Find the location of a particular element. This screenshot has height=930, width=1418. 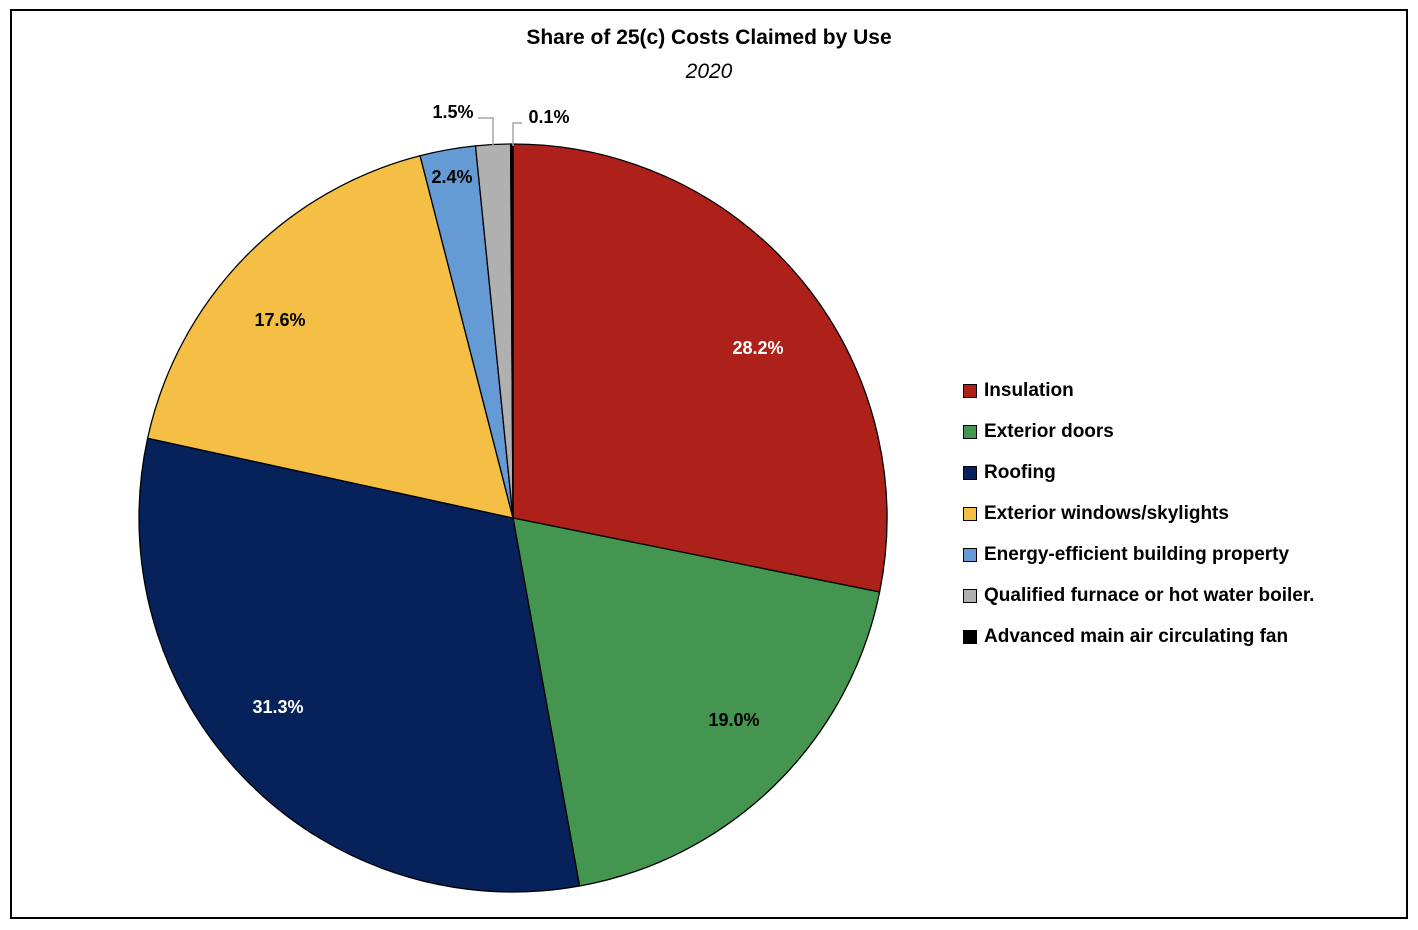

legend-label: Exterior doors is located at coordinates (1049, 431).